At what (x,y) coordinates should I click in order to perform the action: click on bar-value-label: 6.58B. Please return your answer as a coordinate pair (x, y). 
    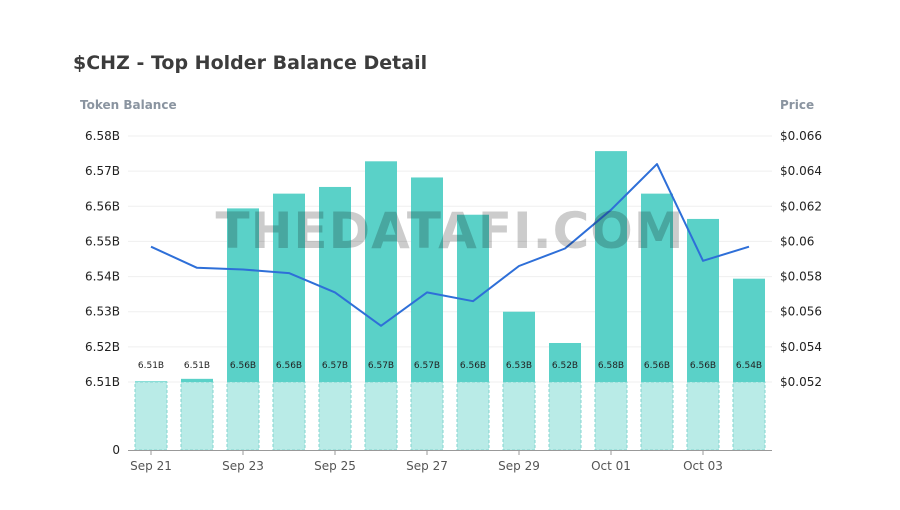
    Looking at the image, I should click on (611, 366).